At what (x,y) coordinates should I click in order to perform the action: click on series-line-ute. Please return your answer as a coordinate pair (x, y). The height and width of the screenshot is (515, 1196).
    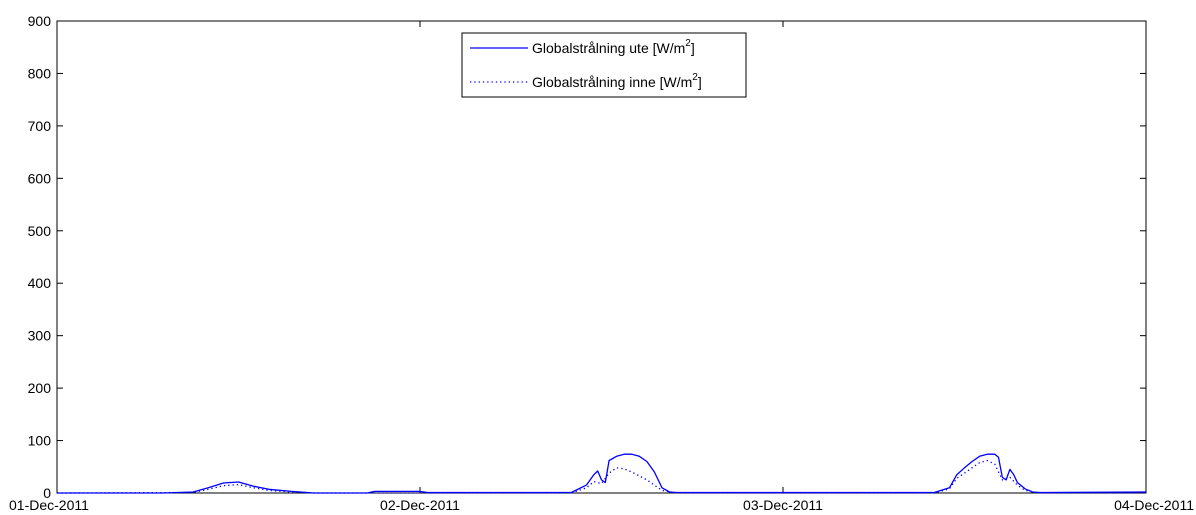
    Looking at the image, I should click on (602, 473).